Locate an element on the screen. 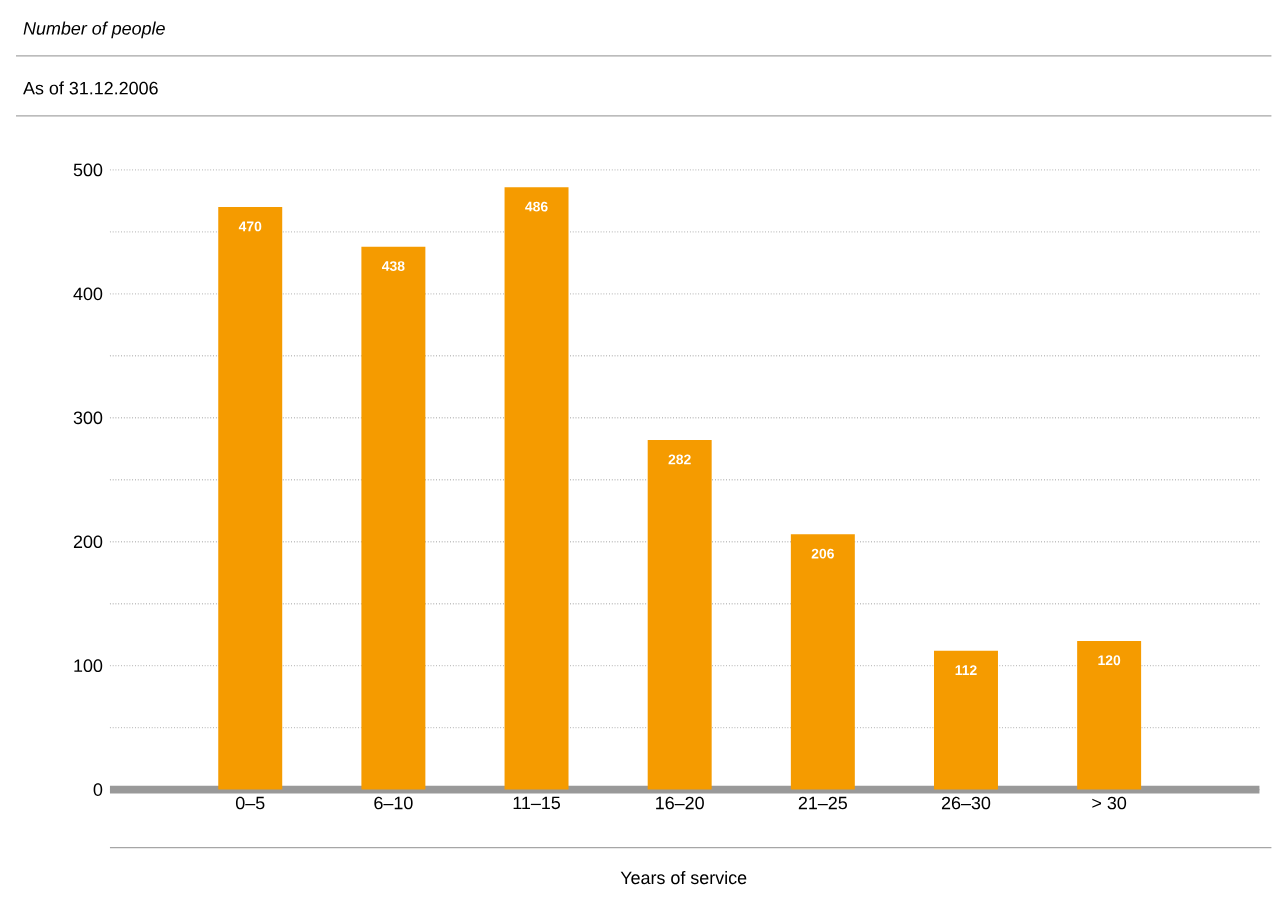 The height and width of the screenshot is (912, 1272). x-tick-label: 0–5 is located at coordinates (250, 803).